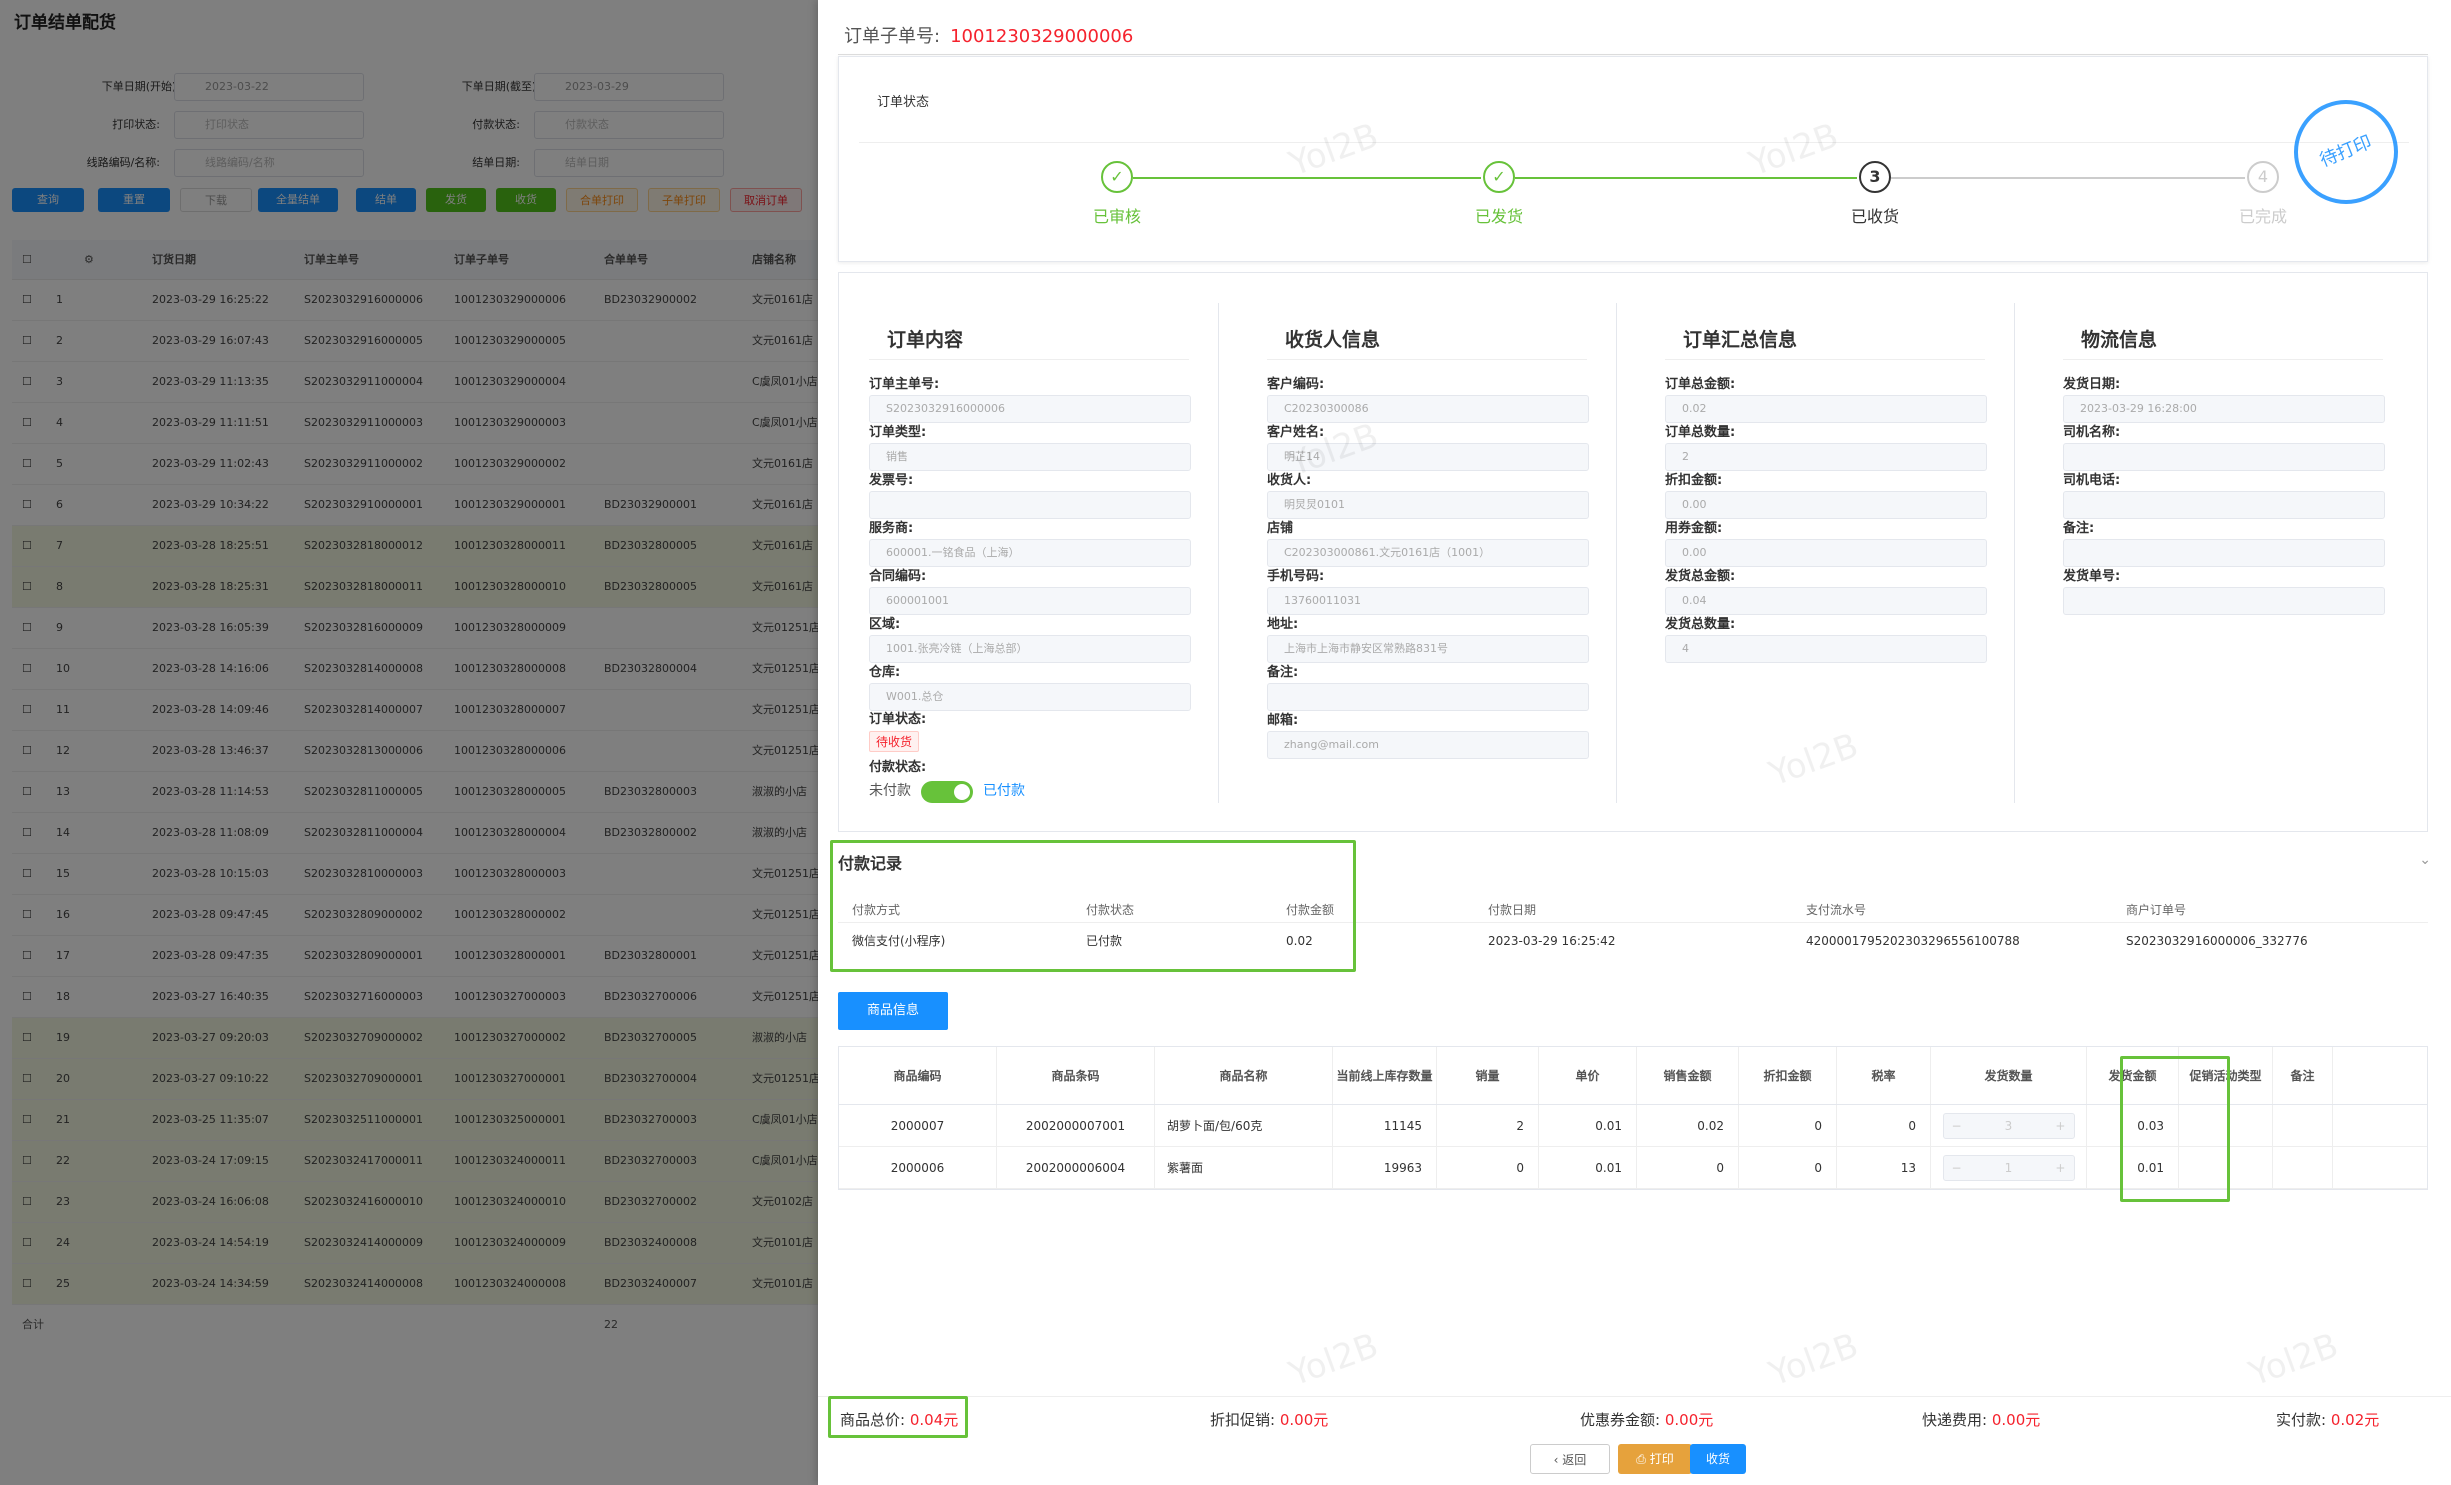  I want to click on goods-note, so click(2303, 1125).